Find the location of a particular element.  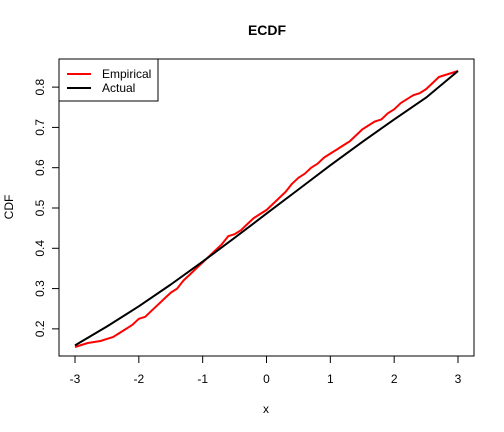

y-axis: 0.2 0.3 0.4 0.5 0.6 0.7 0.8 is located at coordinates (46, 207).